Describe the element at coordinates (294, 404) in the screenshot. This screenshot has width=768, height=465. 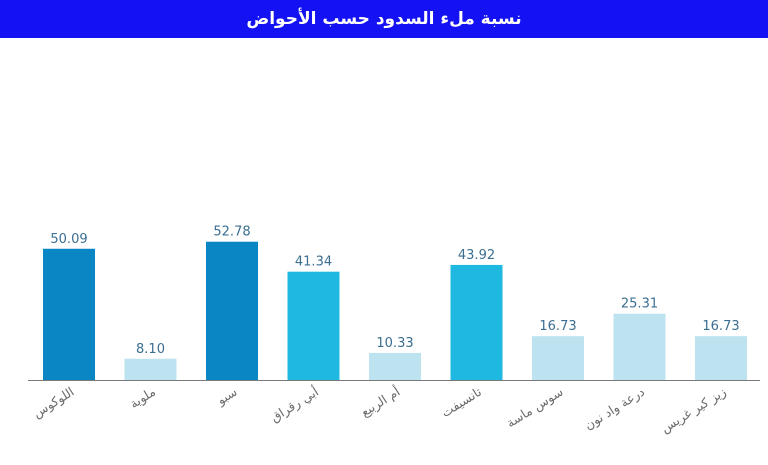
I see `category-label: أبي رقراق` at that location.